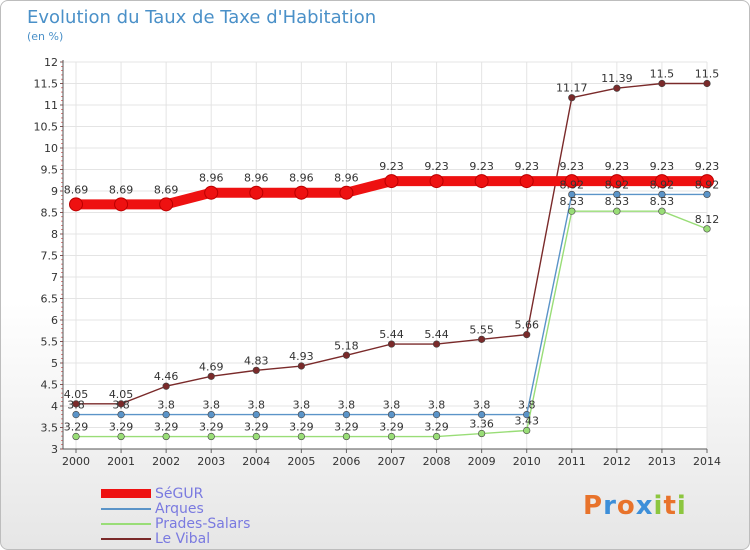  I want to click on y-tick-label: 4.5, so click(50, 385).